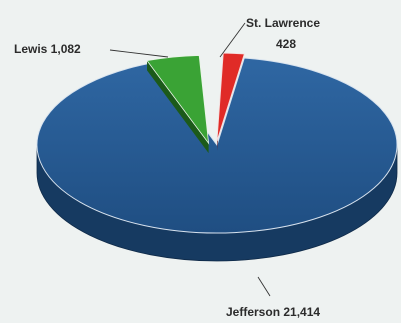  I want to click on label-jefferson: Jefferson 21,414, so click(273, 312).